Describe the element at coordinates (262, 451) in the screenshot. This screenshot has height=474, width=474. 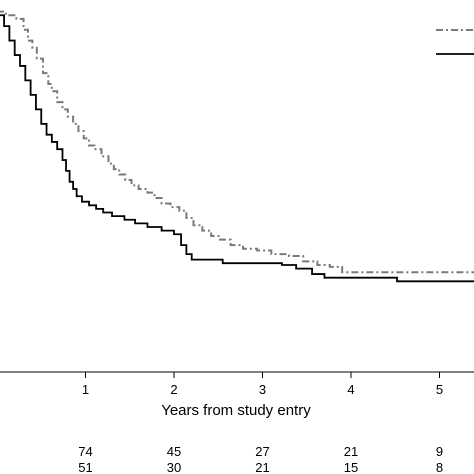
I see `risk-count-row1-t3: 27` at that location.